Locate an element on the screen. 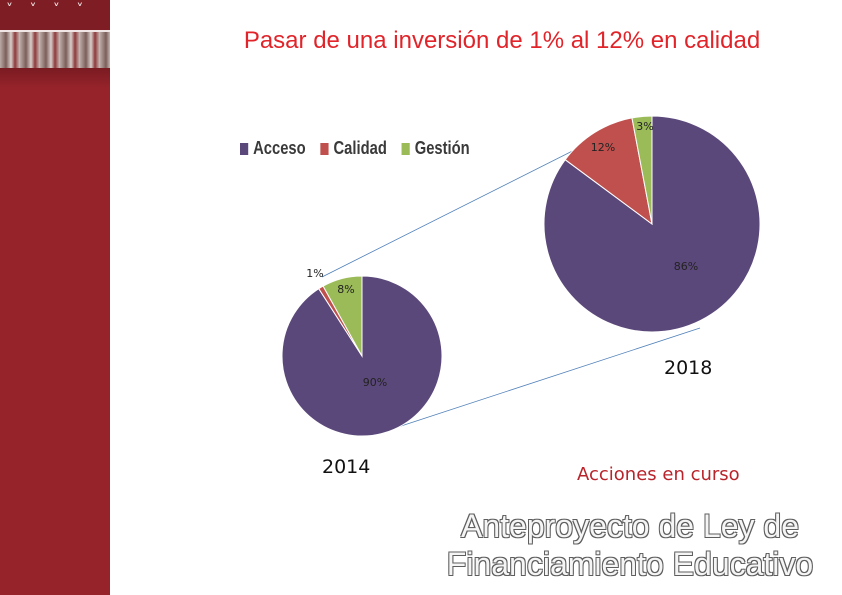 This screenshot has height=595, width=842. pie-slice-2018-acceso is located at coordinates (652, 224).